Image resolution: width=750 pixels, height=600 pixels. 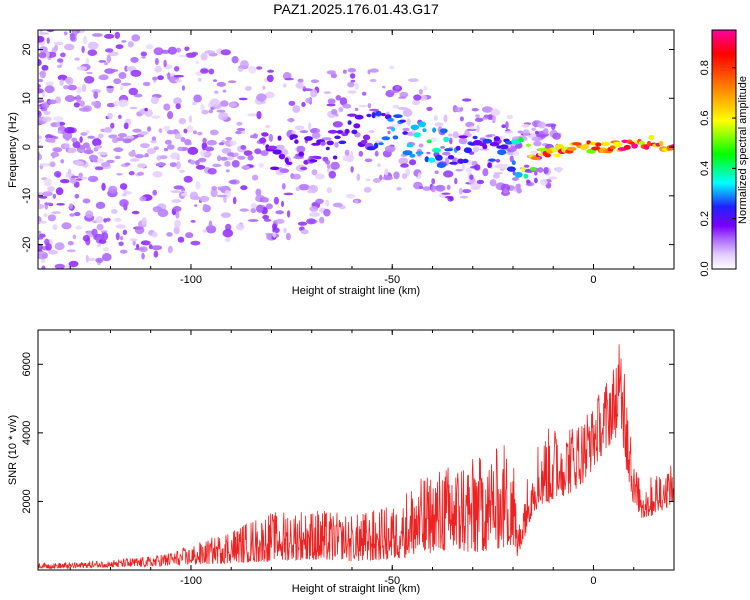 I want to click on spectrogram-x-label: Height of straight line (km), so click(x=356, y=291).